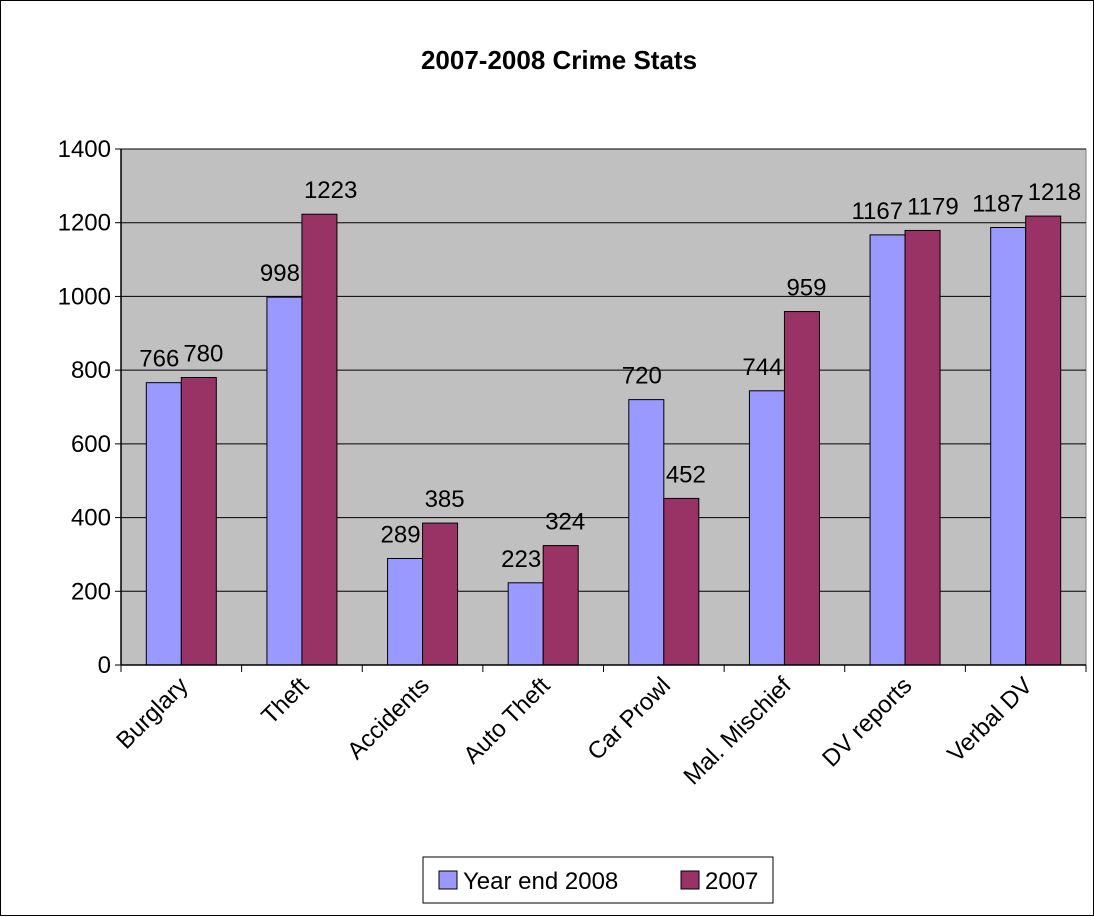  I want to click on y-tick-label: 1000, so click(84, 296).